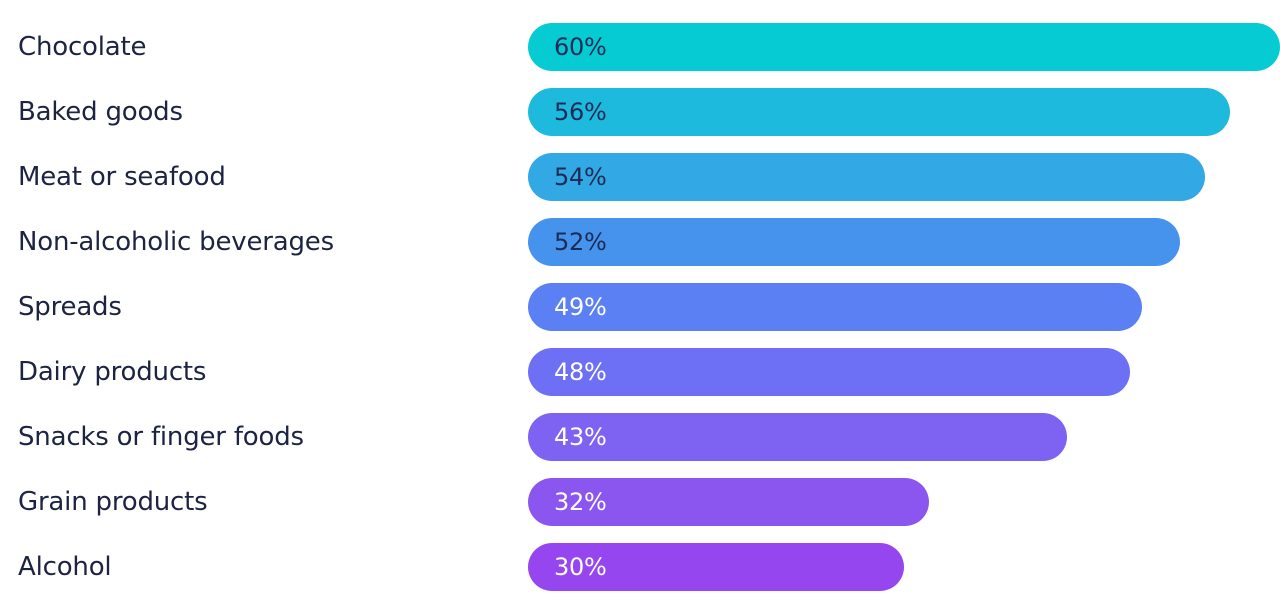  What do you see at coordinates (580, 47) in the screenshot?
I see `bar-value-label: 60%` at bounding box center [580, 47].